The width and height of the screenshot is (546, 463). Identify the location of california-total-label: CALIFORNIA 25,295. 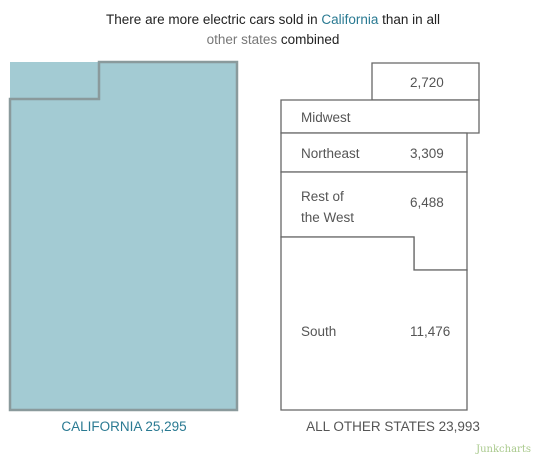
(123, 426).